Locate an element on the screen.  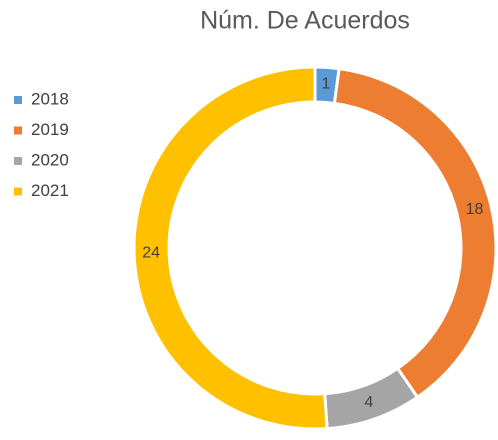
data-label: 18 is located at coordinates (475, 209).